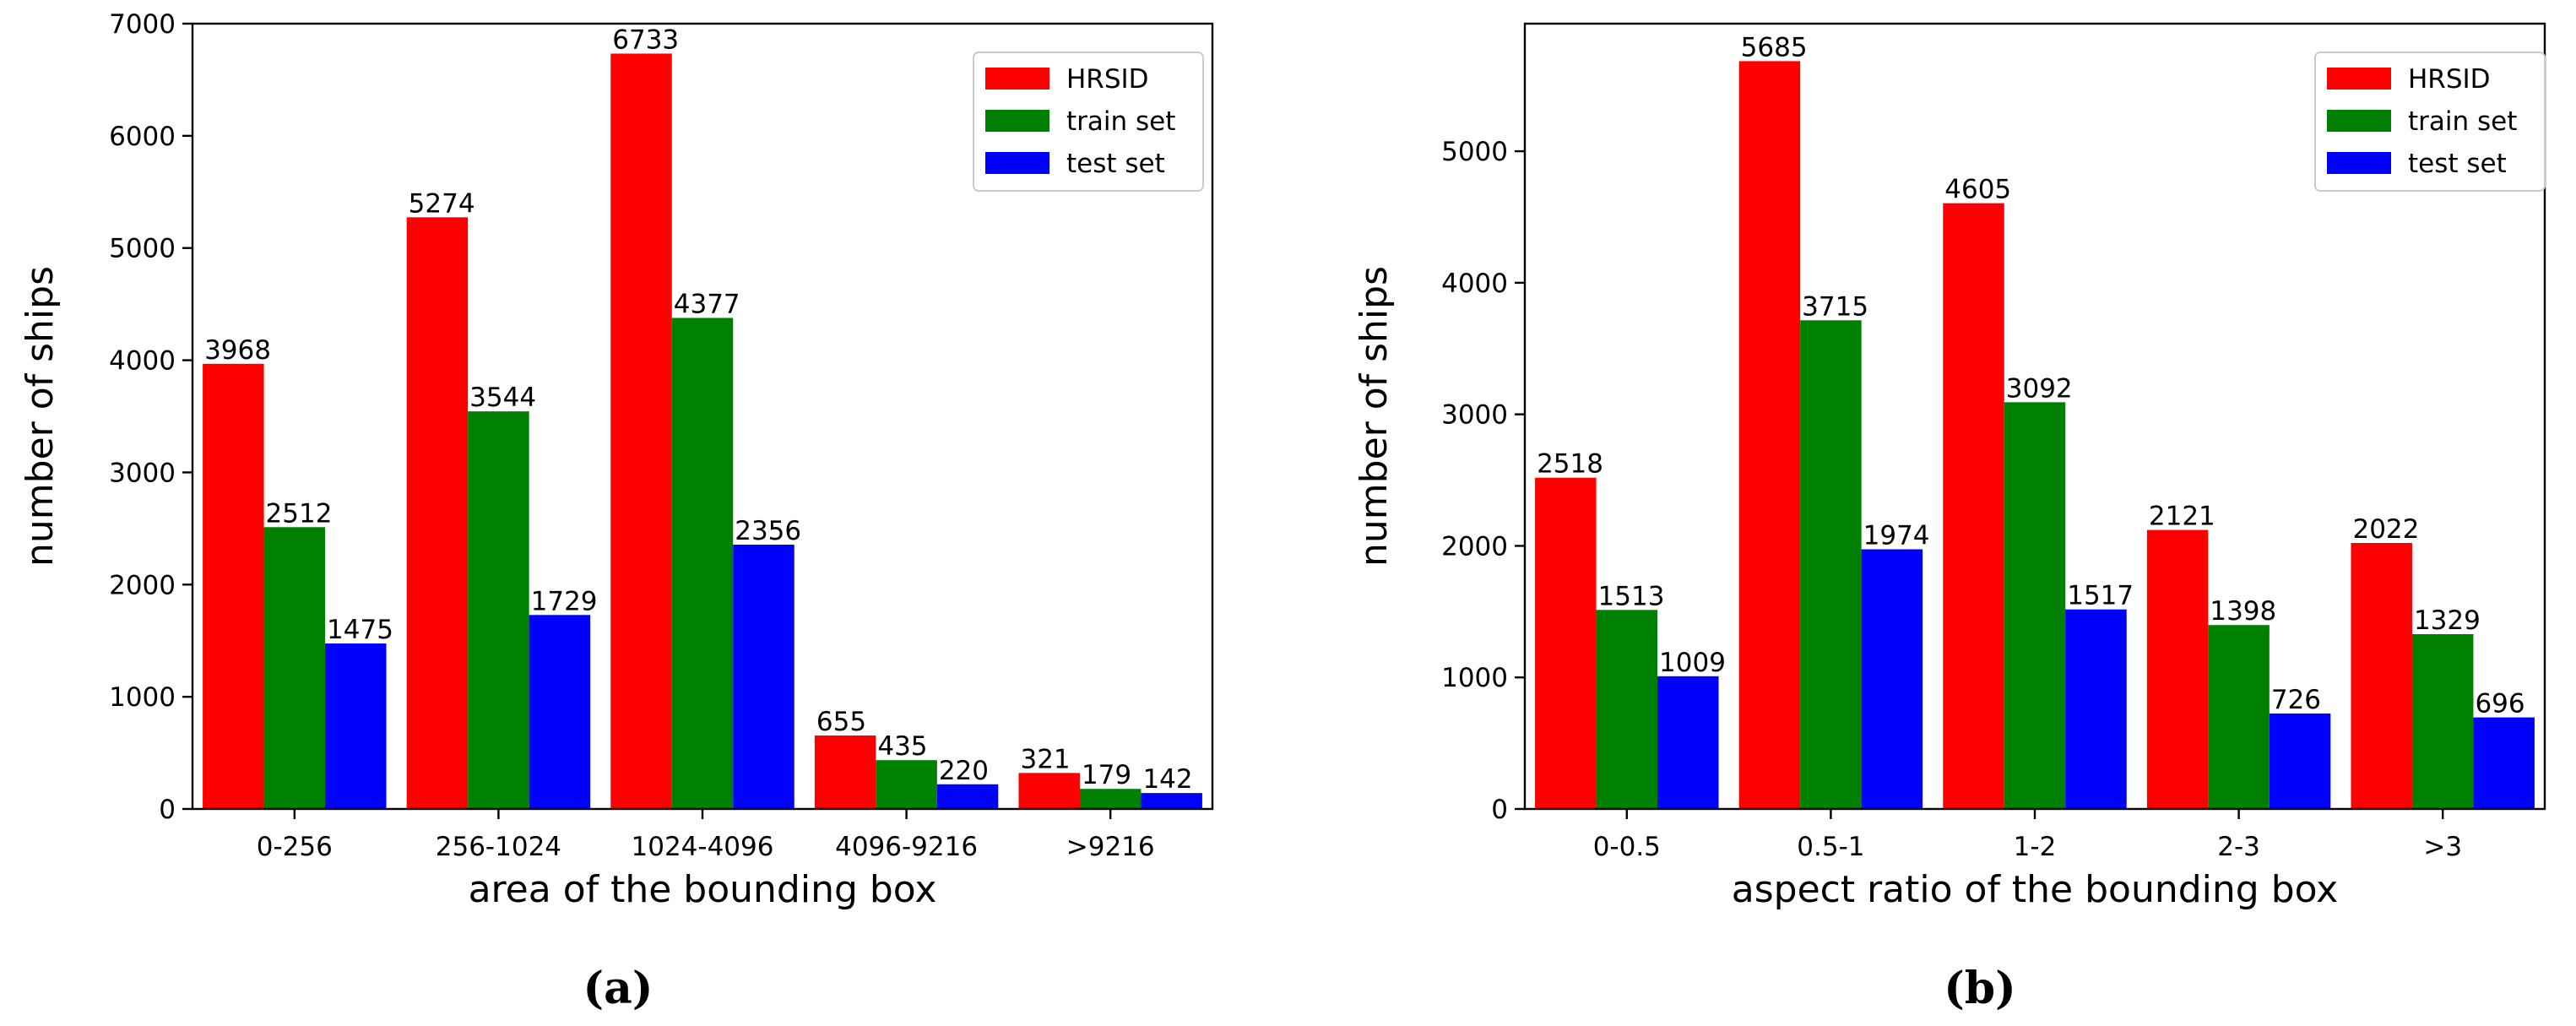  I want to click on data-label: 4377, so click(707, 304).